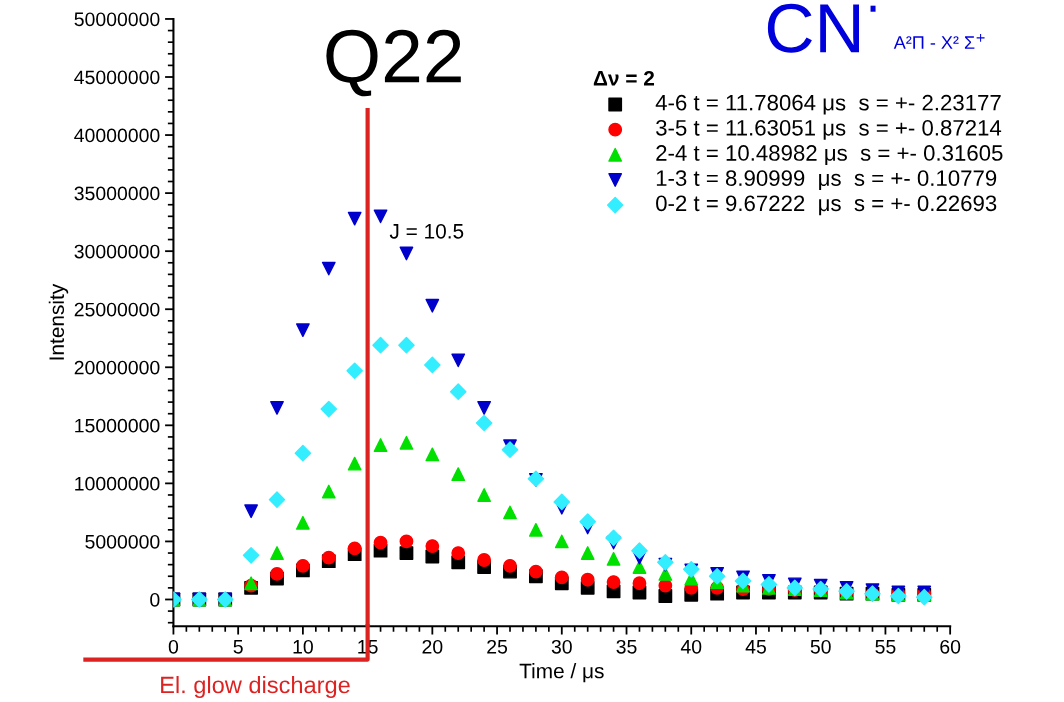 The width and height of the screenshot is (1064, 702). What do you see at coordinates (691, 646) in the screenshot?
I see `x-tick-label: 40` at bounding box center [691, 646].